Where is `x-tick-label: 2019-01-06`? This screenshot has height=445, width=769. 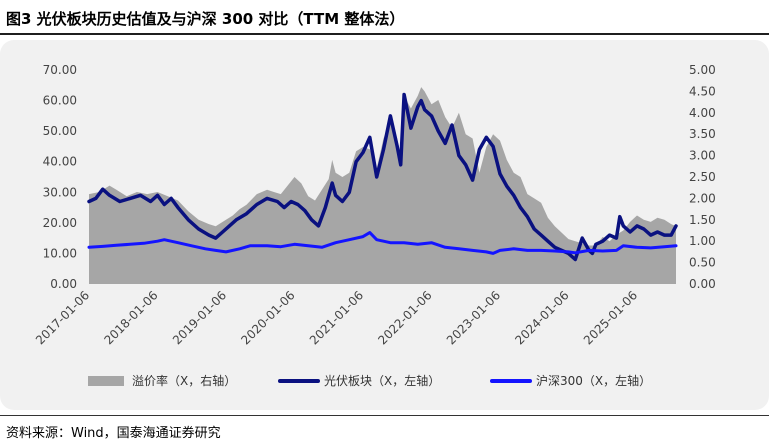 x-tick-label: 2019-01-06 is located at coordinates (199, 317).